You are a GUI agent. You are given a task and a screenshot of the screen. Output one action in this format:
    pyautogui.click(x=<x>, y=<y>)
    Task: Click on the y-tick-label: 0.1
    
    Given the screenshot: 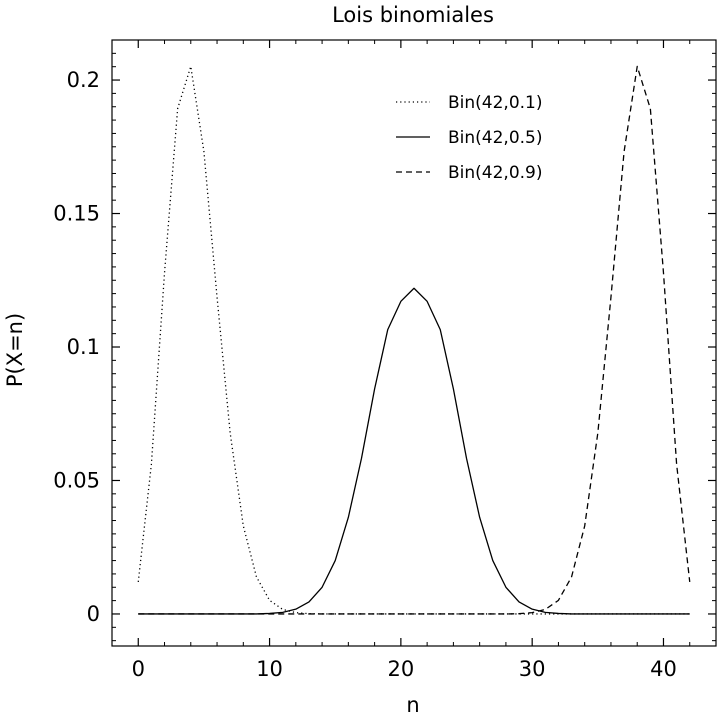 What is the action you would take?
    pyautogui.click(x=83, y=347)
    